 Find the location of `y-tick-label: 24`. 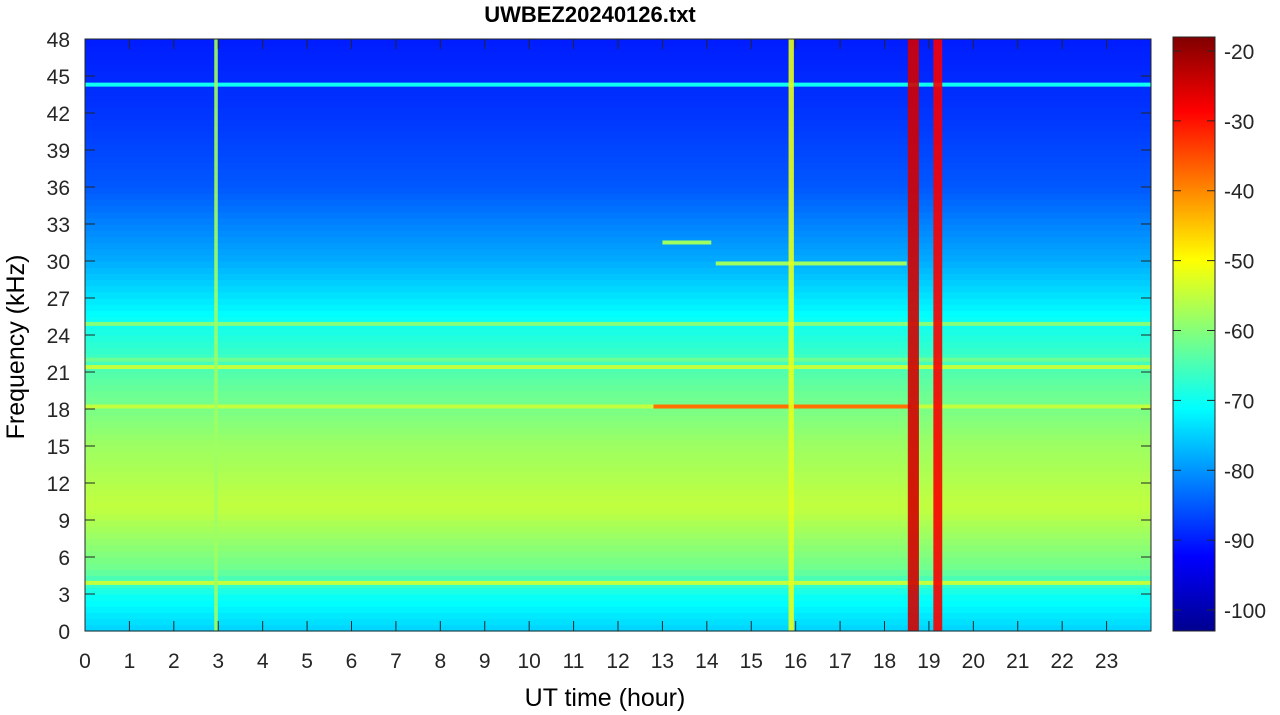

y-tick-label: 24 is located at coordinates (59, 336).